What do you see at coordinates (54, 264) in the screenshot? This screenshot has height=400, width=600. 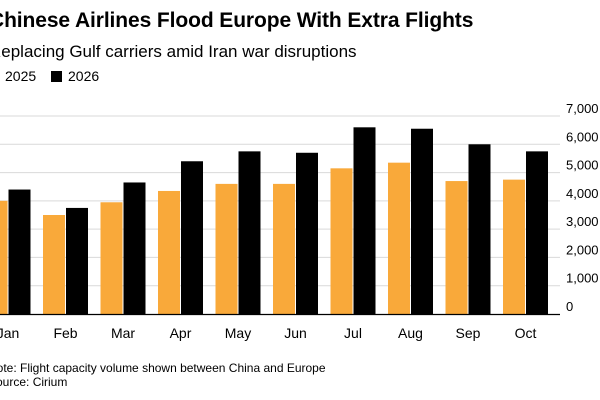 I see `bar-2025-feb` at bounding box center [54, 264].